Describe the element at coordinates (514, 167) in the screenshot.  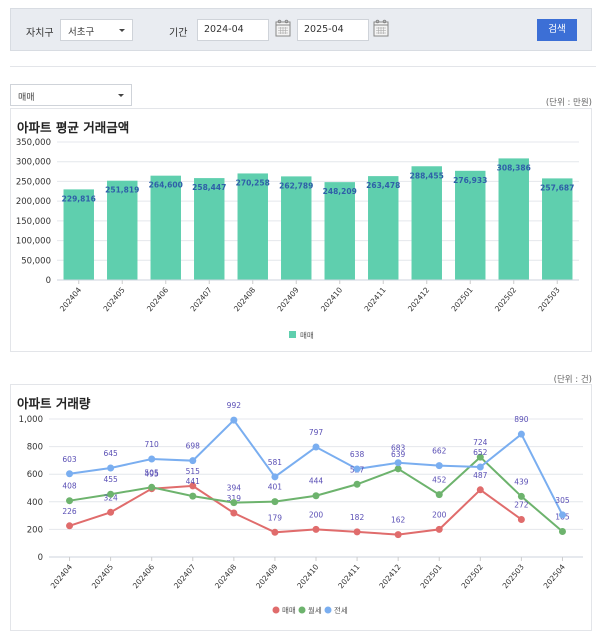
I see `bar-value-label: 308,386` at that location.